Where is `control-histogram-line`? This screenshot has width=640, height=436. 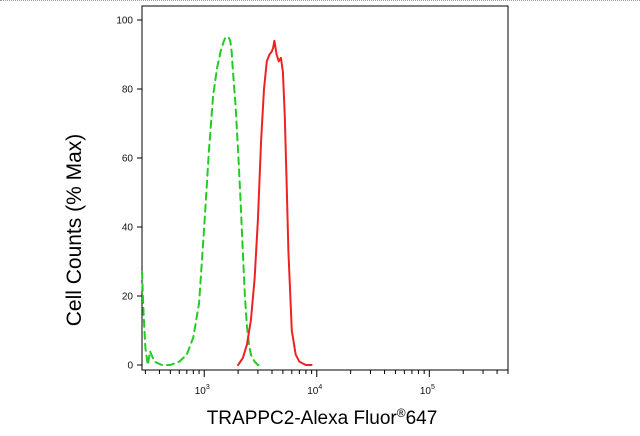
control-histogram-line is located at coordinates (202, 201).